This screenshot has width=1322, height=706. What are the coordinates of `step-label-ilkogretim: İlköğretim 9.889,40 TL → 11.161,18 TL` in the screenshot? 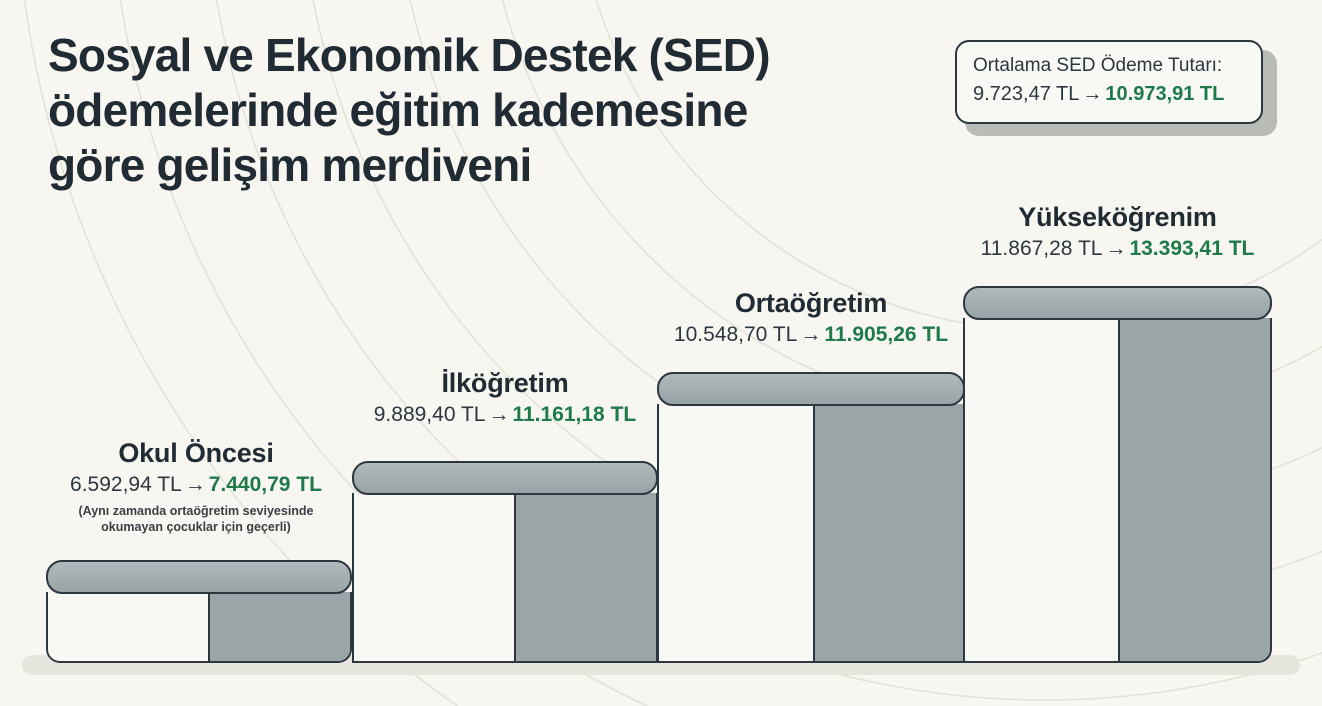 It's located at (505, 398).